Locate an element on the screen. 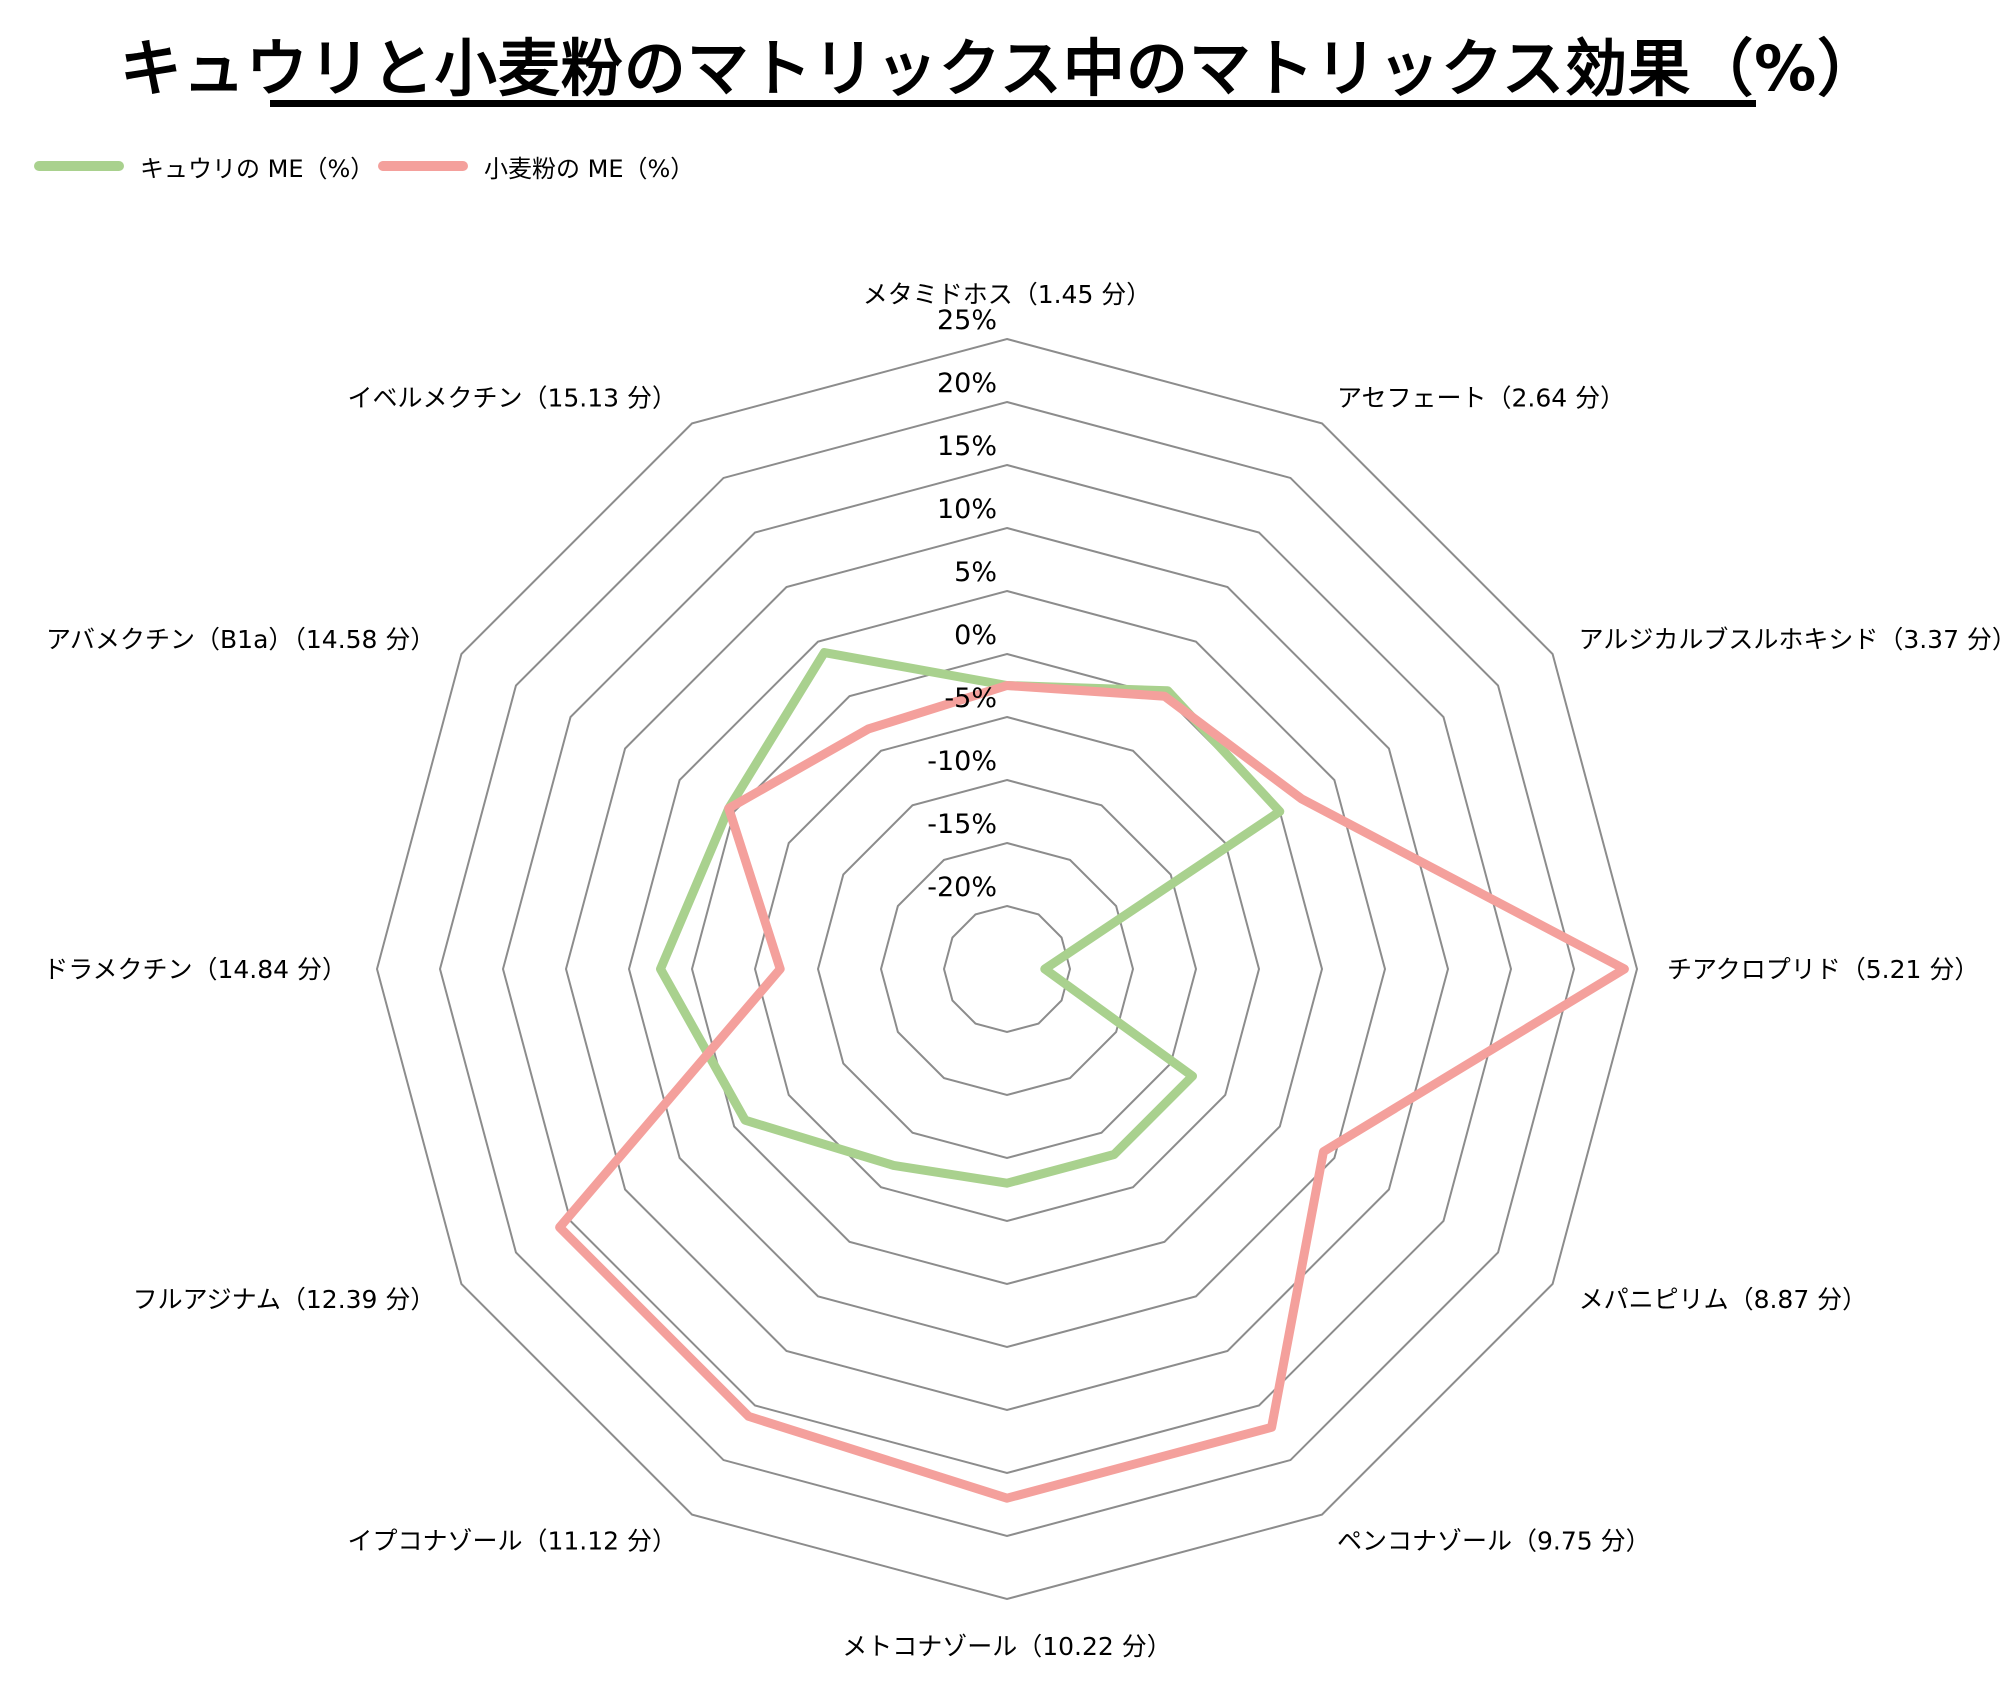 This screenshot has height=1693, width=2000. category-label: アバメクチン（B1a）（14.58 分） is located at coordinates (240, 639).